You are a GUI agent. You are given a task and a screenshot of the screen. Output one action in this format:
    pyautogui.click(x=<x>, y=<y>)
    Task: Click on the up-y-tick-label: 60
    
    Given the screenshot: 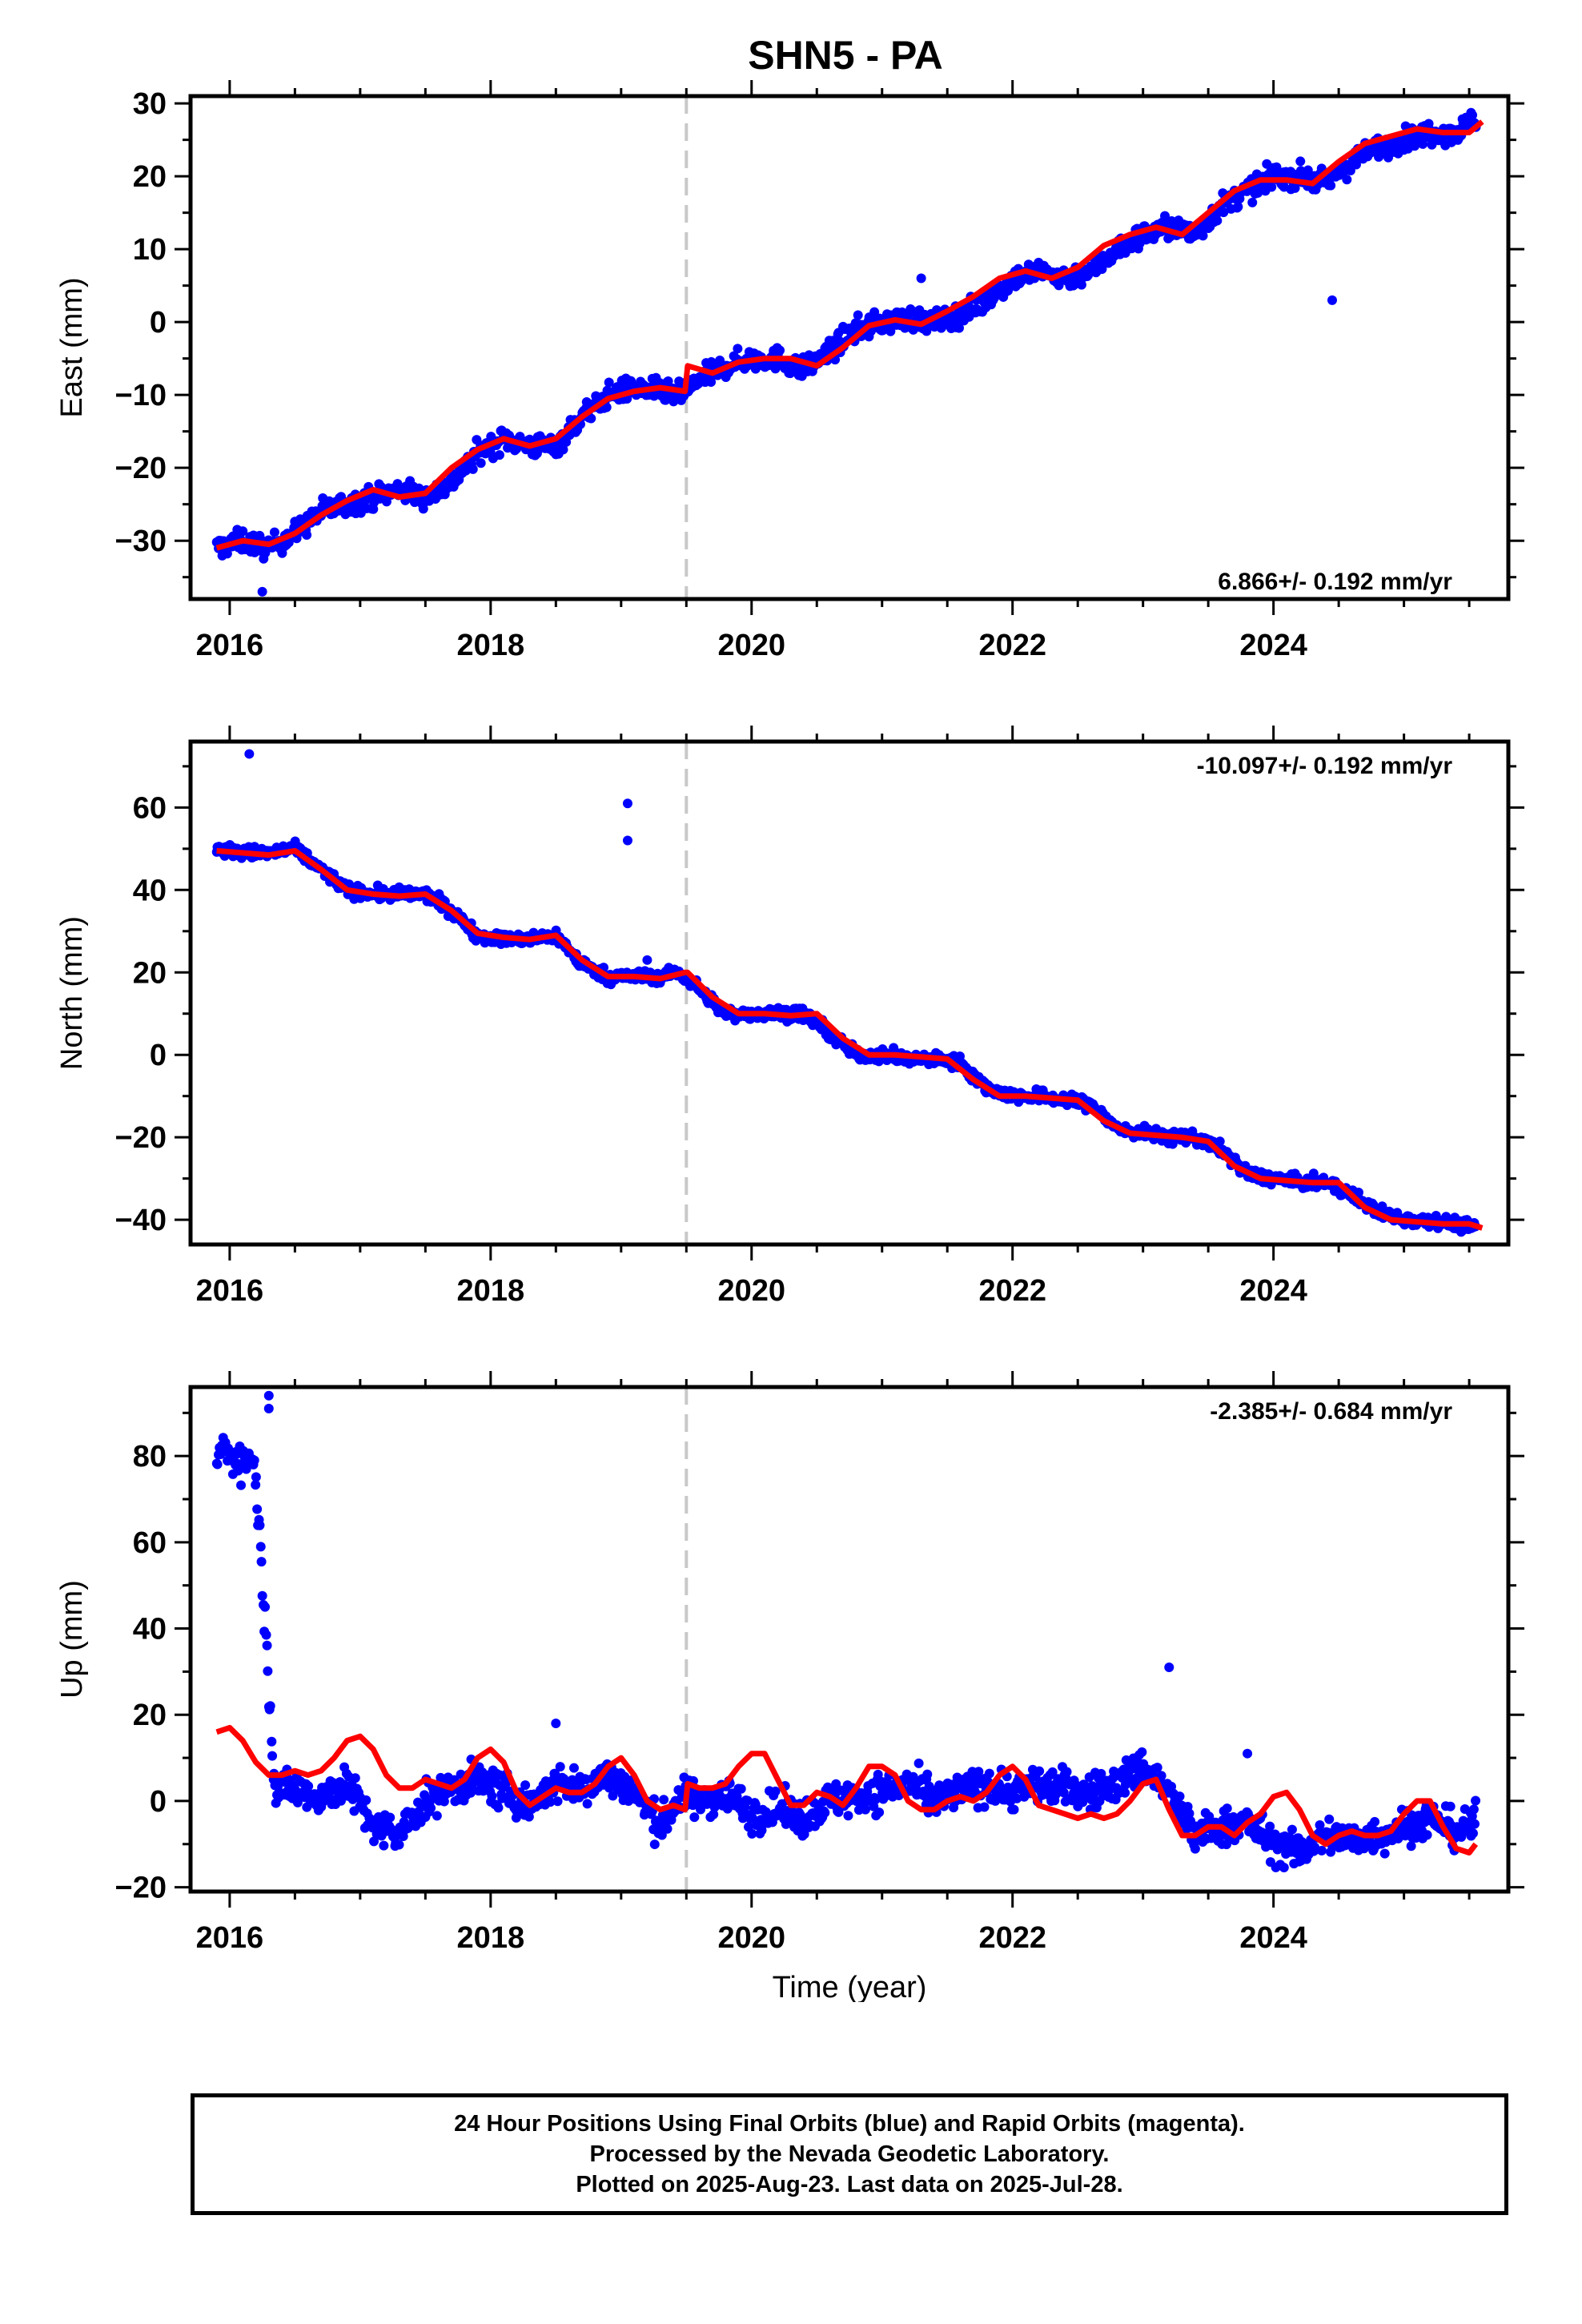 What is the action you would take?
    pyautogui.click(x=150, y=1543)
    